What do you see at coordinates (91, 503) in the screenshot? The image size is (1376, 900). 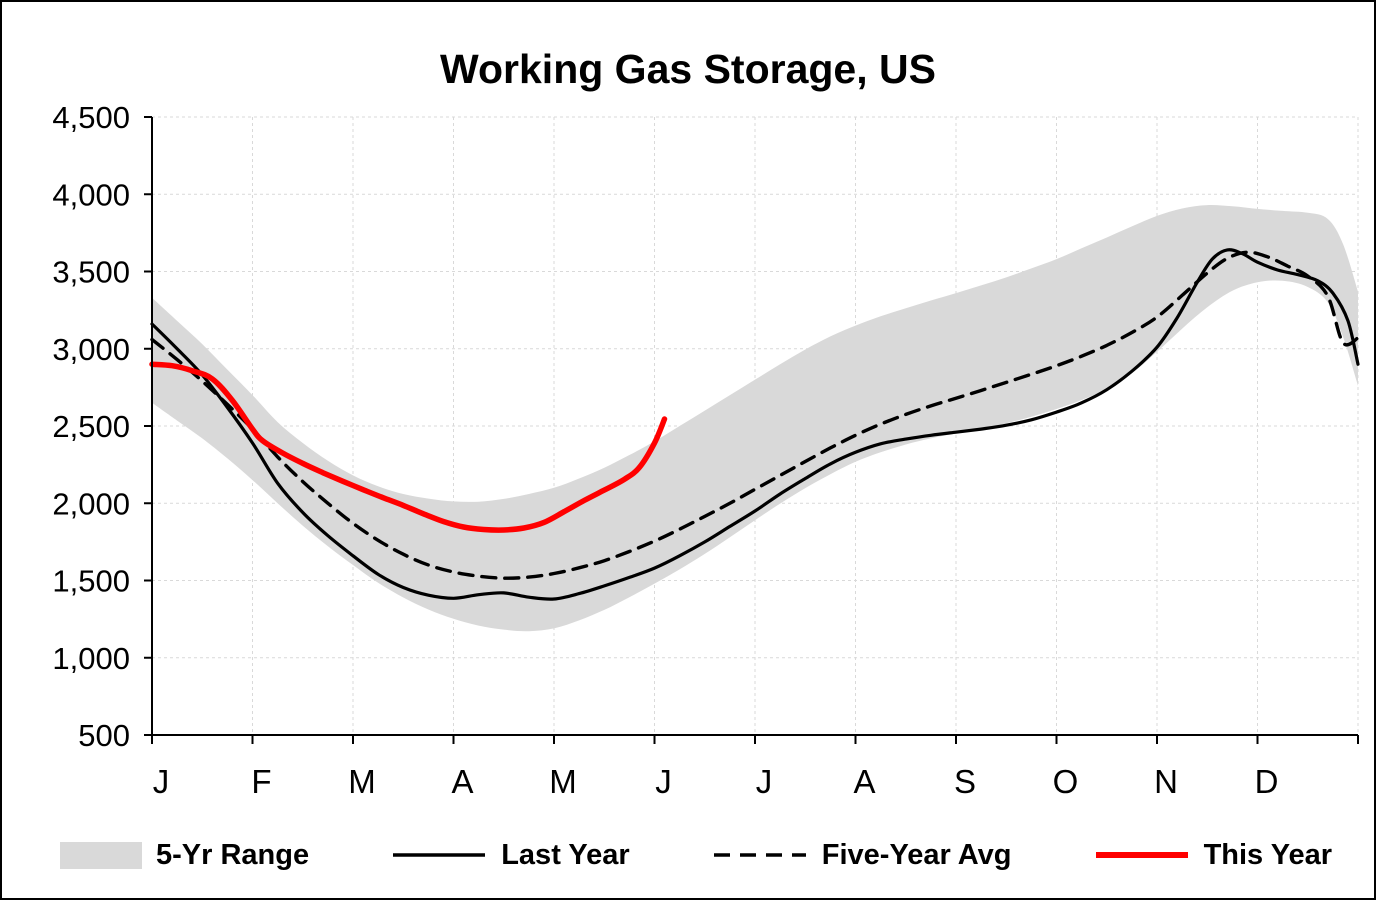 I see `svg-text: 2,000` at bounding box center [91, 503].